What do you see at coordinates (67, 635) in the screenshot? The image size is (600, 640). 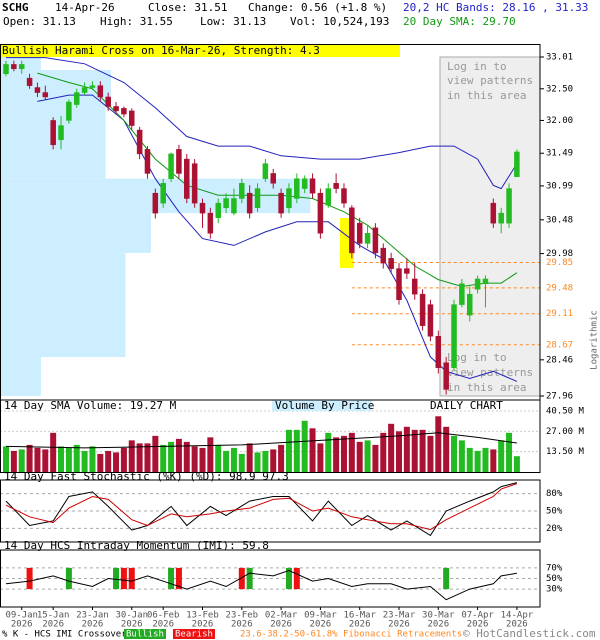 I see `footer-crossover: % K - HCS IMI Crossover,` at bounding box center [67, 635].